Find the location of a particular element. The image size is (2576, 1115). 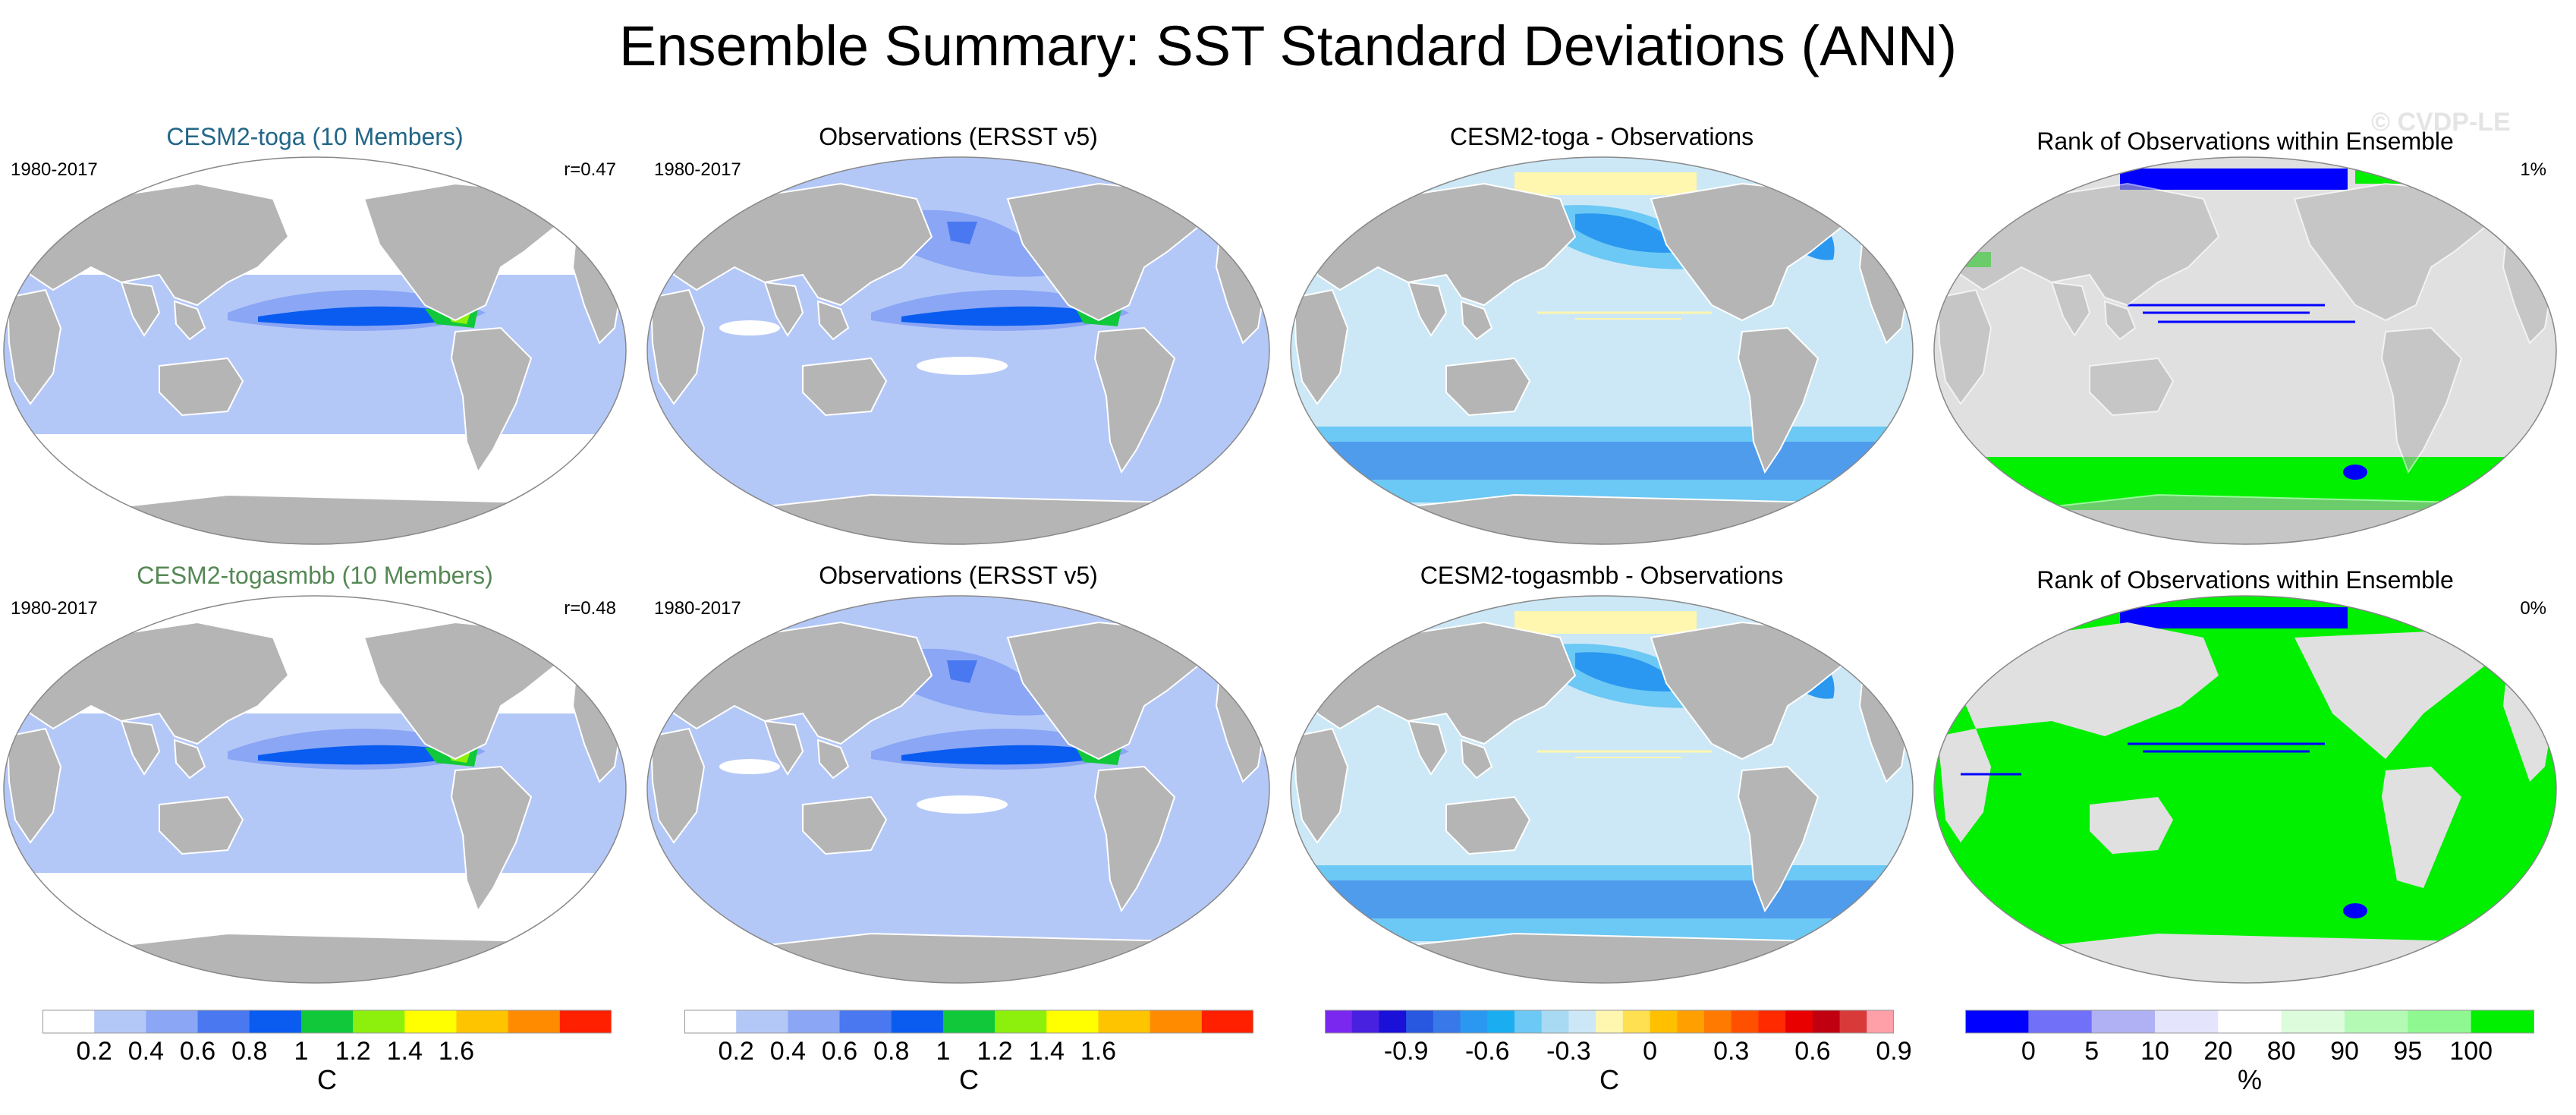

panel-title: Observations (ERSST v5) is located at coordinates (958, 136).